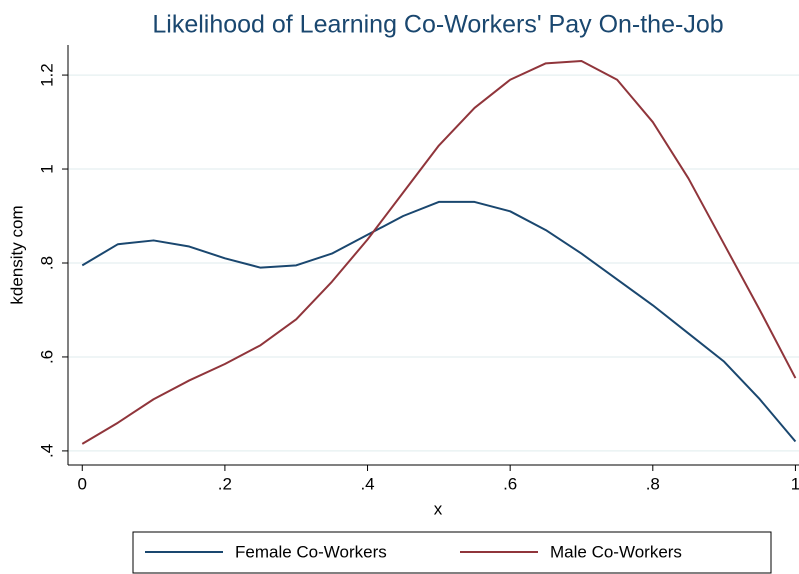 The image size is (799, 574). What do you see at coordinates (653, 483) in the screenshot?
I see `x-tick-label: .8` at bounding box center [653, 483].